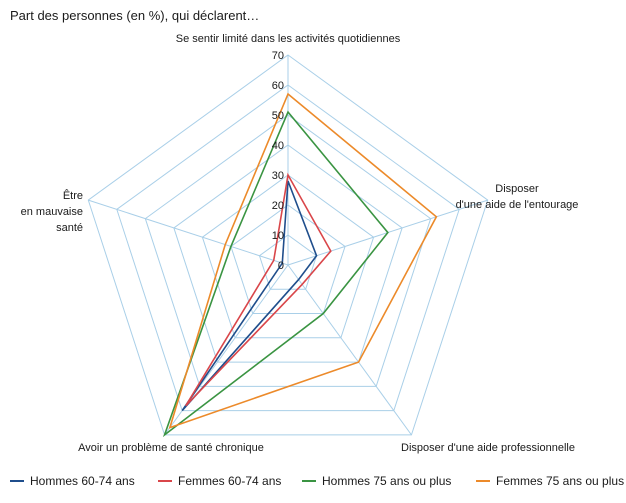 This screenshot has width=626, height=503. What do you see at coordinates (278, 161) in the screenshot?
I see `radial-tick-labels: 0 10 20 30 40 50 60 70` at bounding box center [278, 161].